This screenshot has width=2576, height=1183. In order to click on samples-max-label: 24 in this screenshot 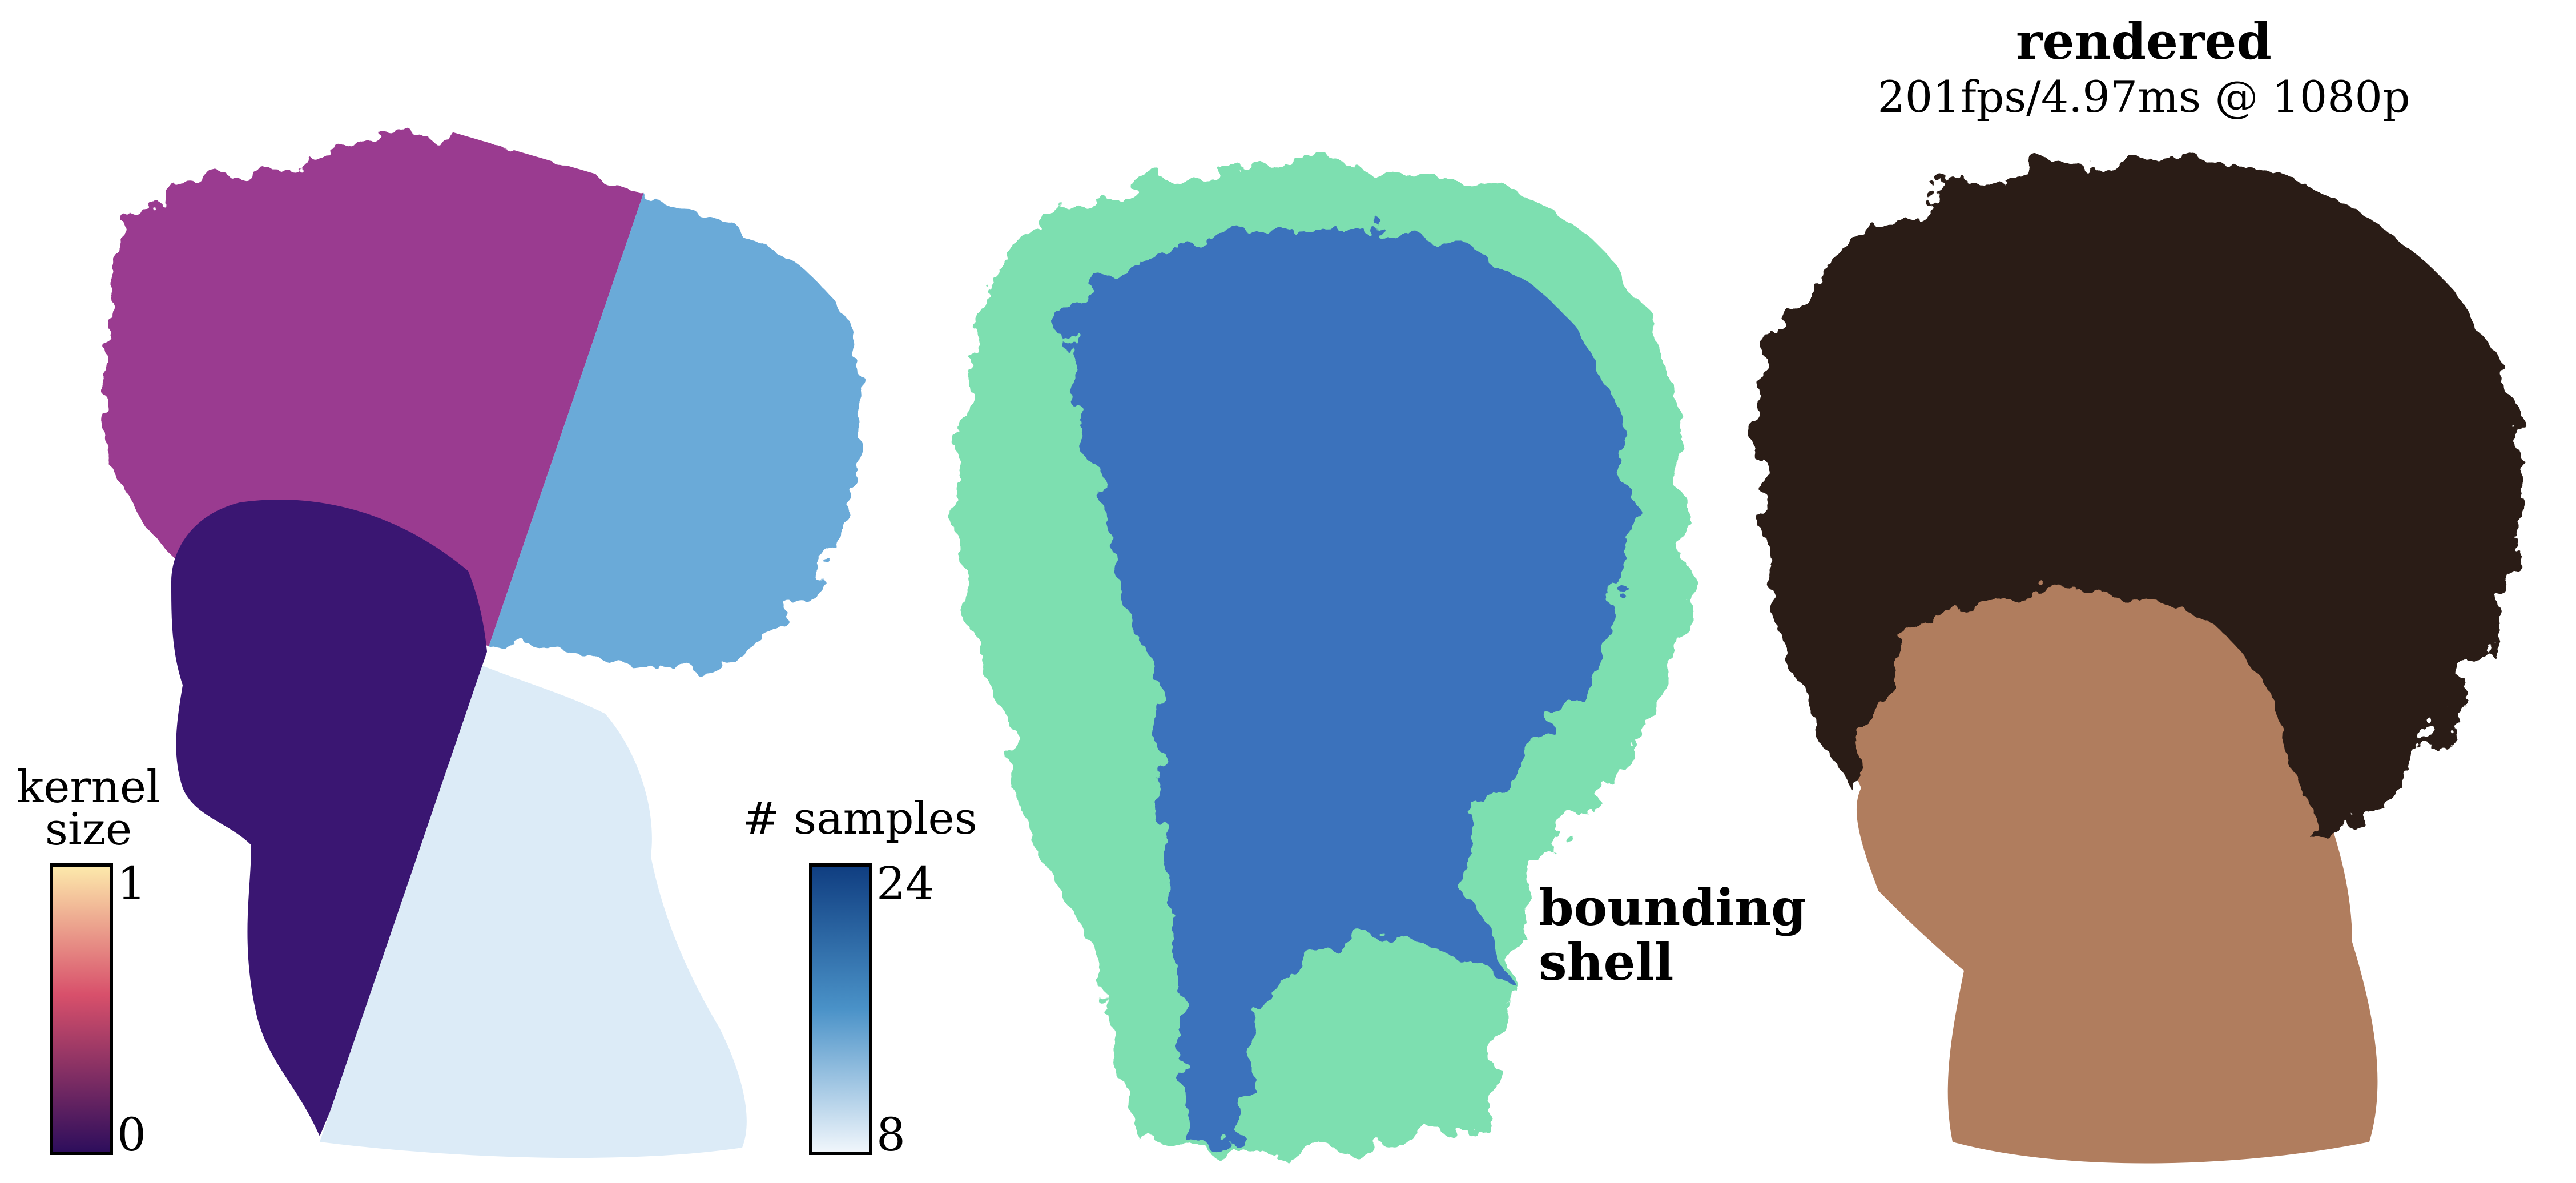, I will do `click(905, 883)`.